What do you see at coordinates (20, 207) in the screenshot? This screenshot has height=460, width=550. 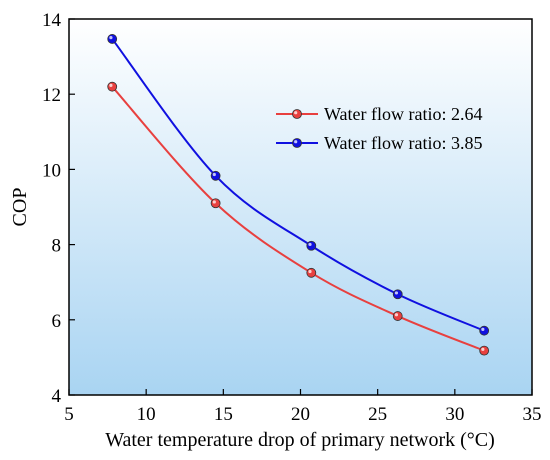 I see `y-axis-label: COP` at bounding box center [20, 207].